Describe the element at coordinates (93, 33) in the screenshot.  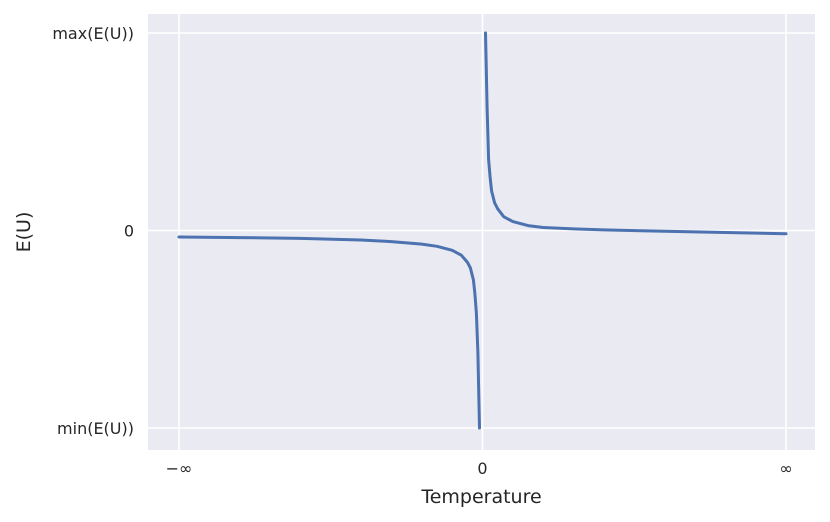
I see `y-tick-label: max(E(U))` at that location.